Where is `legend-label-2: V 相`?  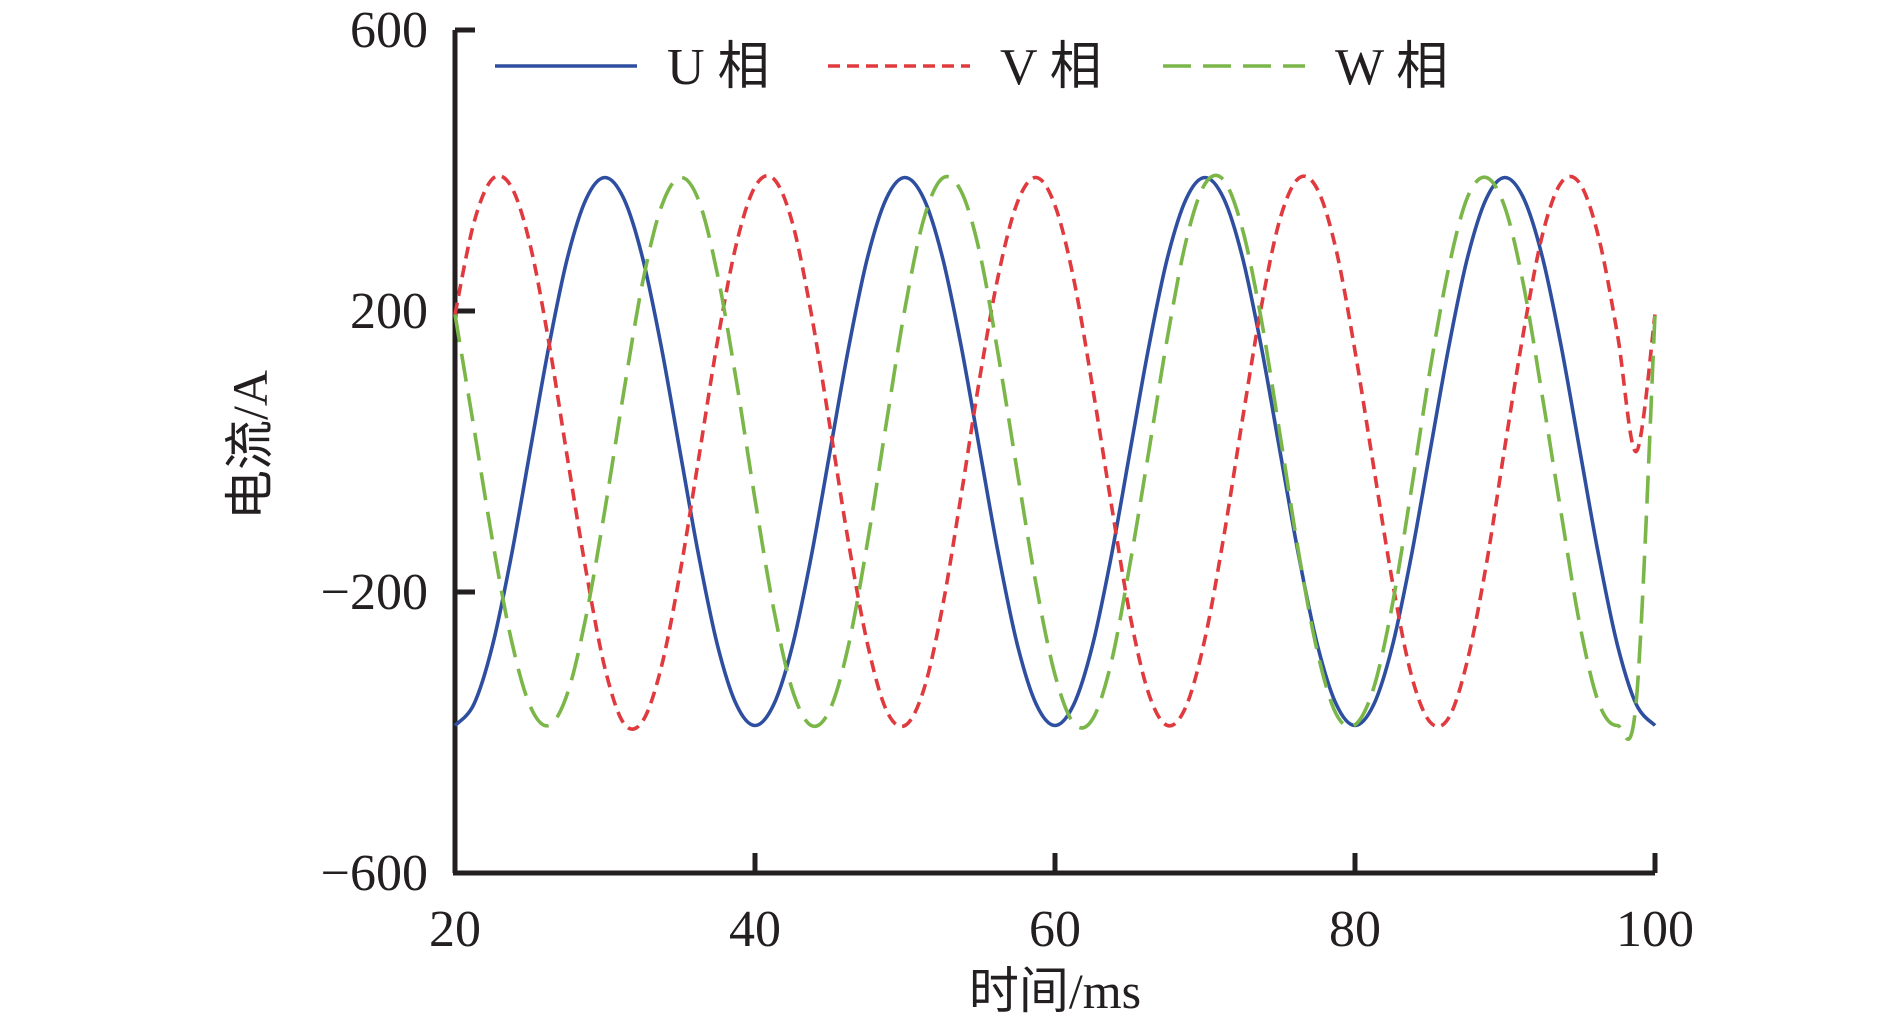 legend-label-2: V 相 is located at coordinates (1051, 67).